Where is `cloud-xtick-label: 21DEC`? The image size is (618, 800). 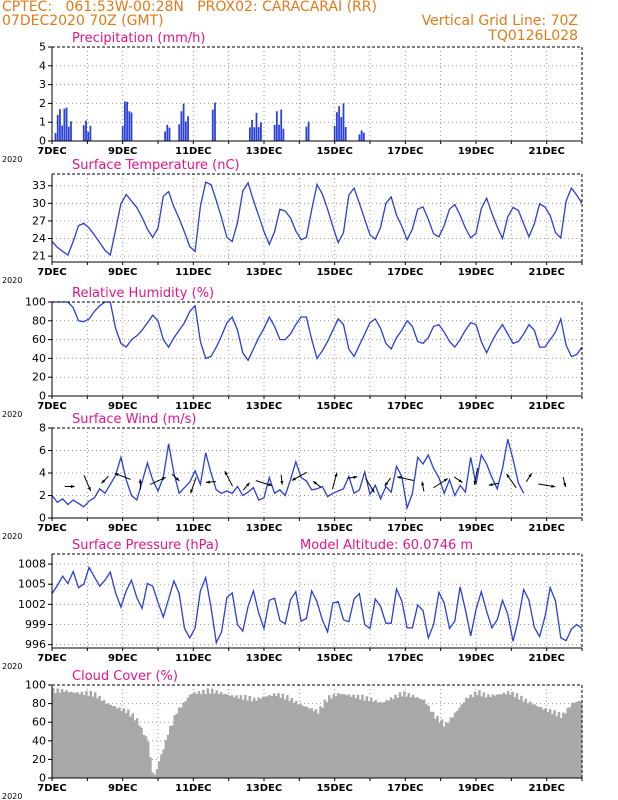
cloud-xtick-label: 21DEC is located at coordinates (546, 788).